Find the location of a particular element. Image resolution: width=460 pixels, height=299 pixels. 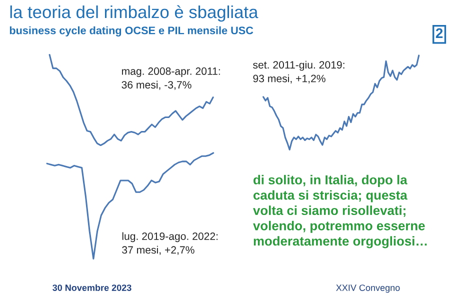

text: XXIV Convegno is located at coordinates (368, 288).